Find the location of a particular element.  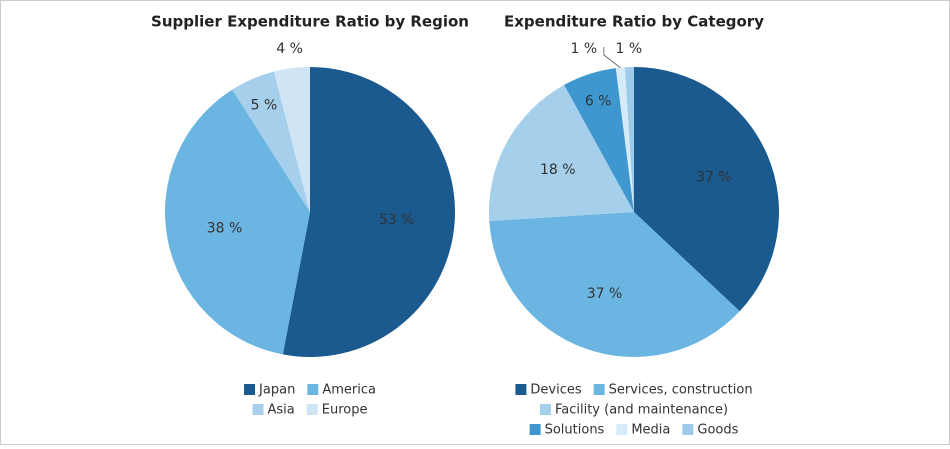

data-label: 53 % is located at coordinates (397, 220).